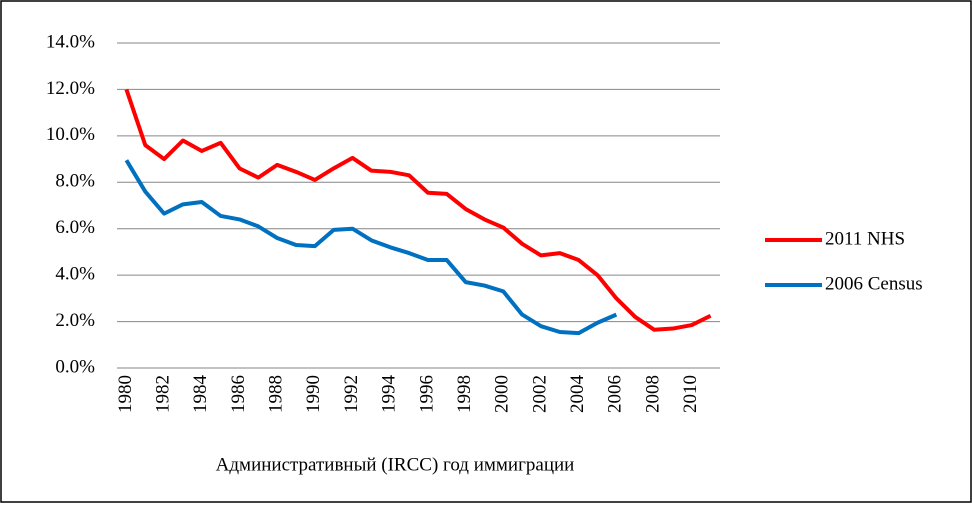  What do you see at coordinates (652, 394) in the screenshot?
I see `x-tick-label: 2008` at bounding box center [652, 394].